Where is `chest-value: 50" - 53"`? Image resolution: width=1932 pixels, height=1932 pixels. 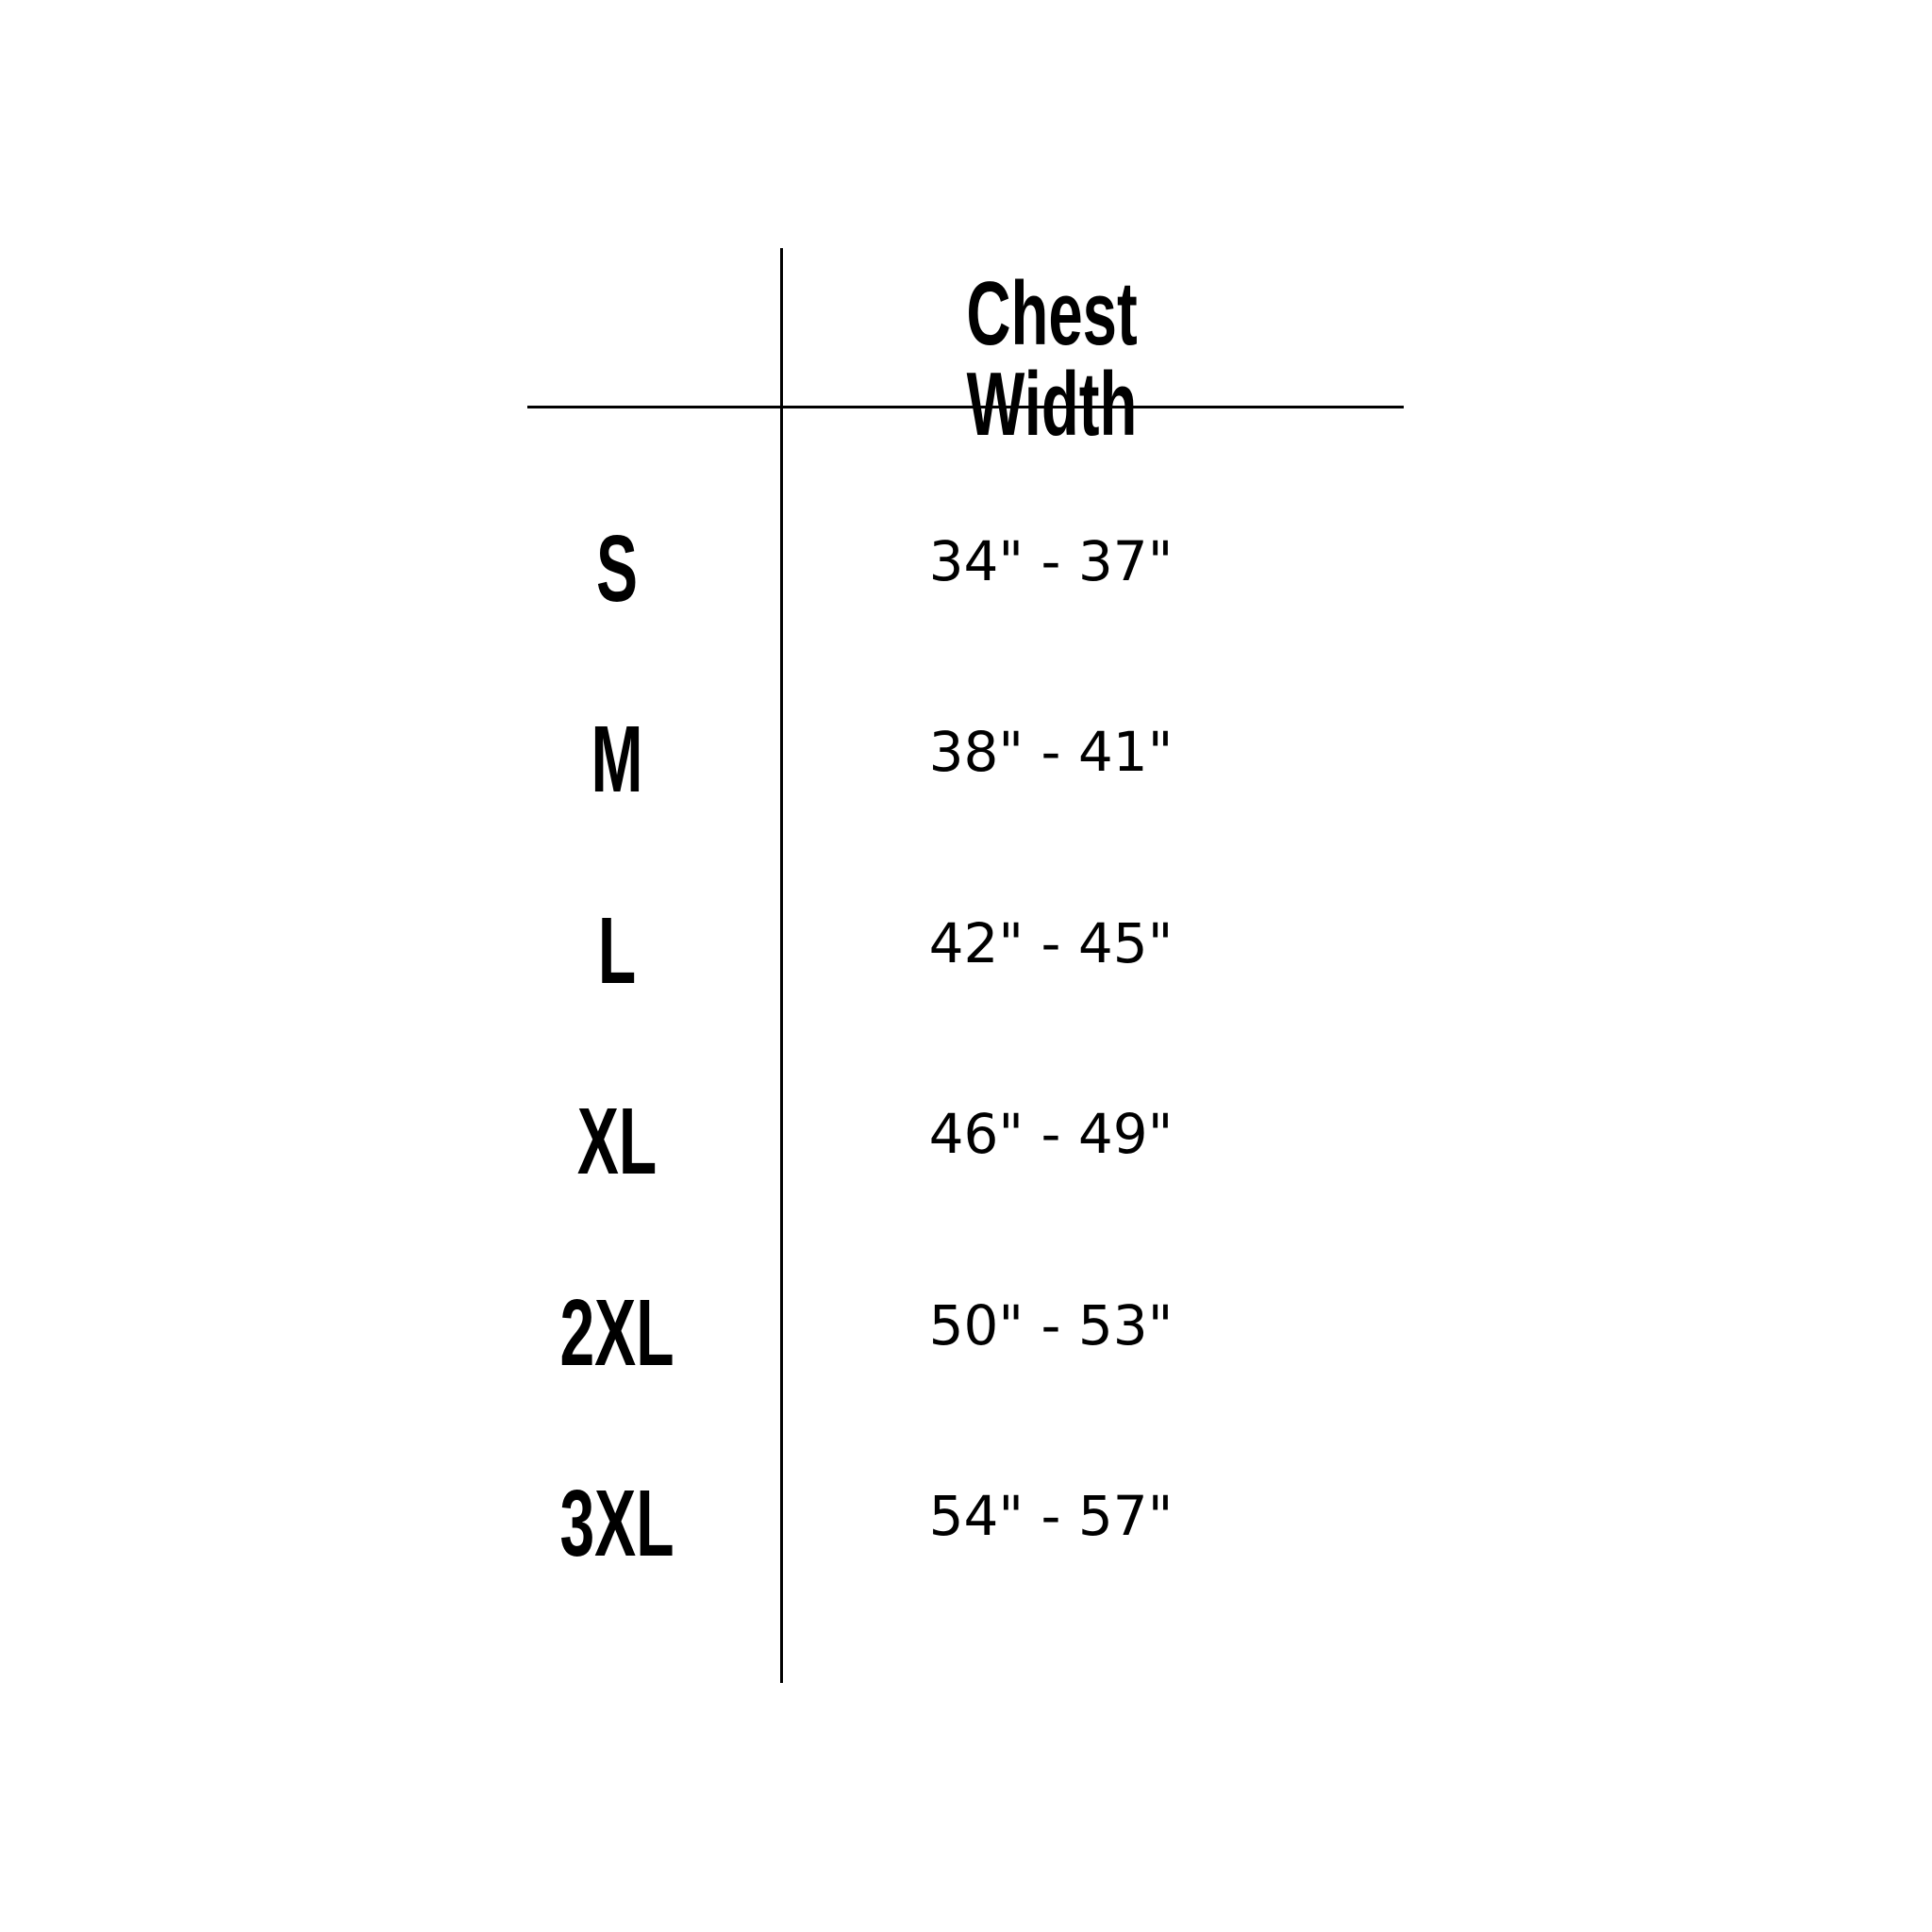
chest-value: 50" - 53" is located at coordinates (1051, 1325).